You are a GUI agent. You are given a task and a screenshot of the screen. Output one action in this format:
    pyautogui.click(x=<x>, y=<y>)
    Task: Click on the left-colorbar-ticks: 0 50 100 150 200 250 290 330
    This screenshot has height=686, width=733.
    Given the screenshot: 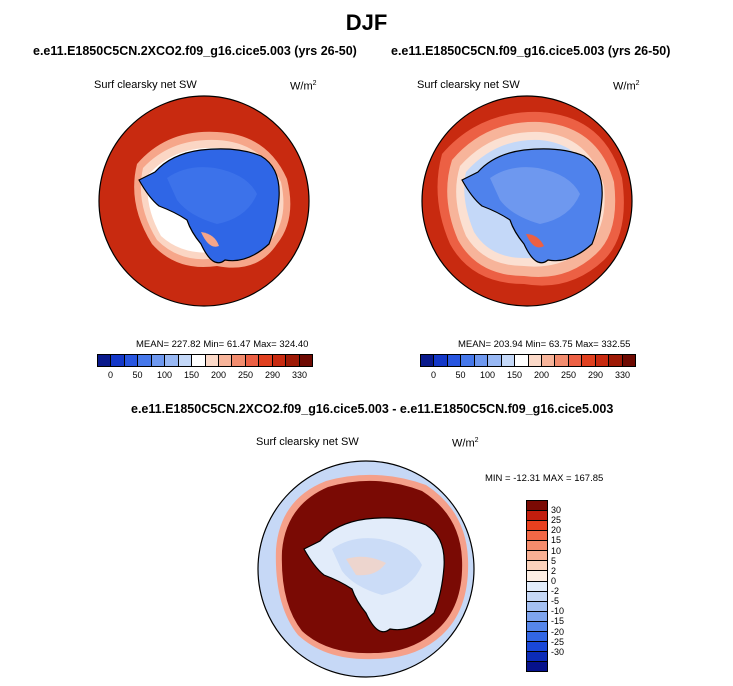 What is the action you would take?
    pyautogui.click(x=205, y=376)
    